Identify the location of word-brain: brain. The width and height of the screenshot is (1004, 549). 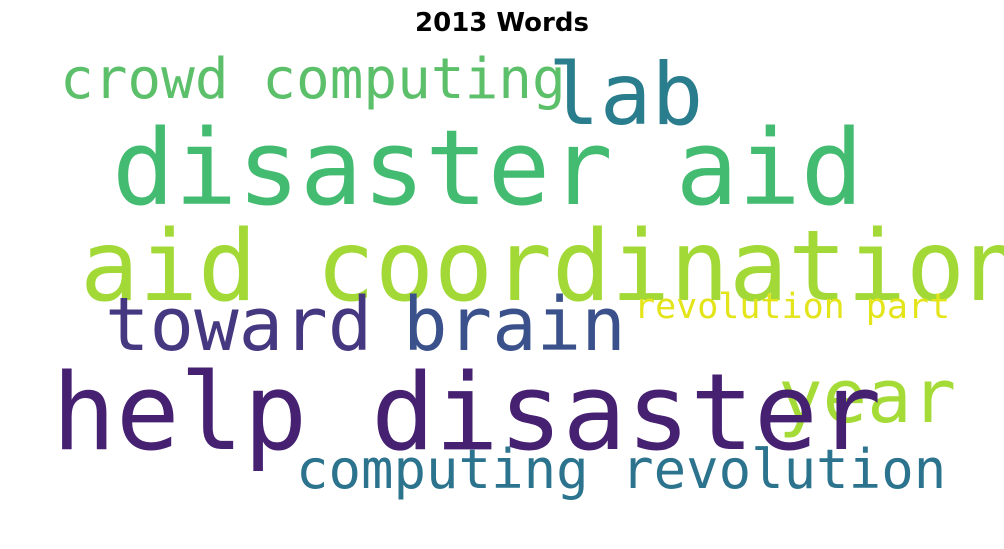
(514, 325).